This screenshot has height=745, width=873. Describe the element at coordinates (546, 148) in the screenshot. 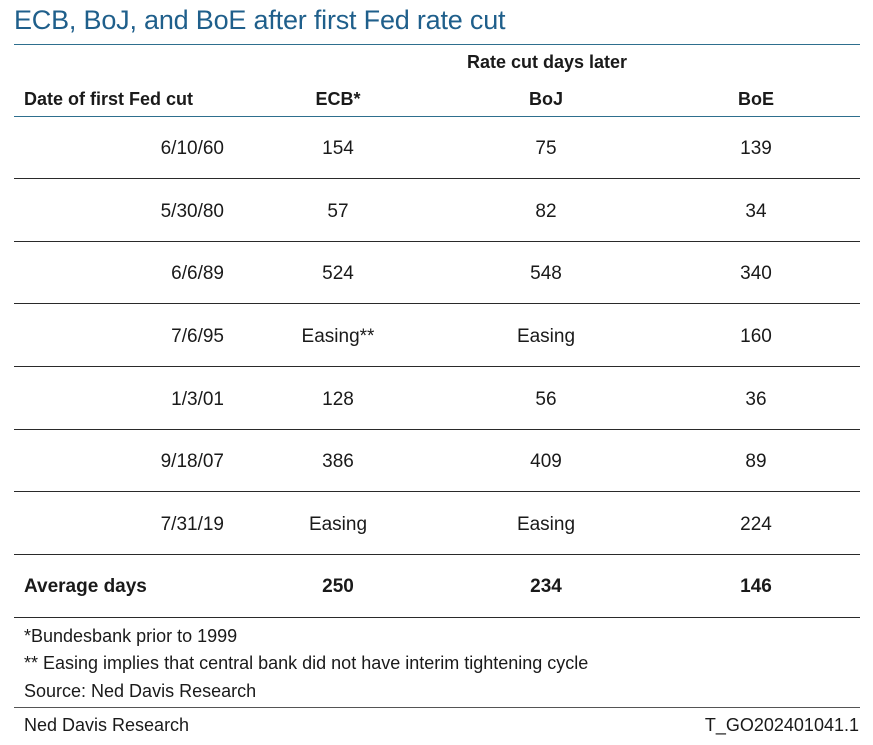

I see `table-cell-boj: 75` at that location.